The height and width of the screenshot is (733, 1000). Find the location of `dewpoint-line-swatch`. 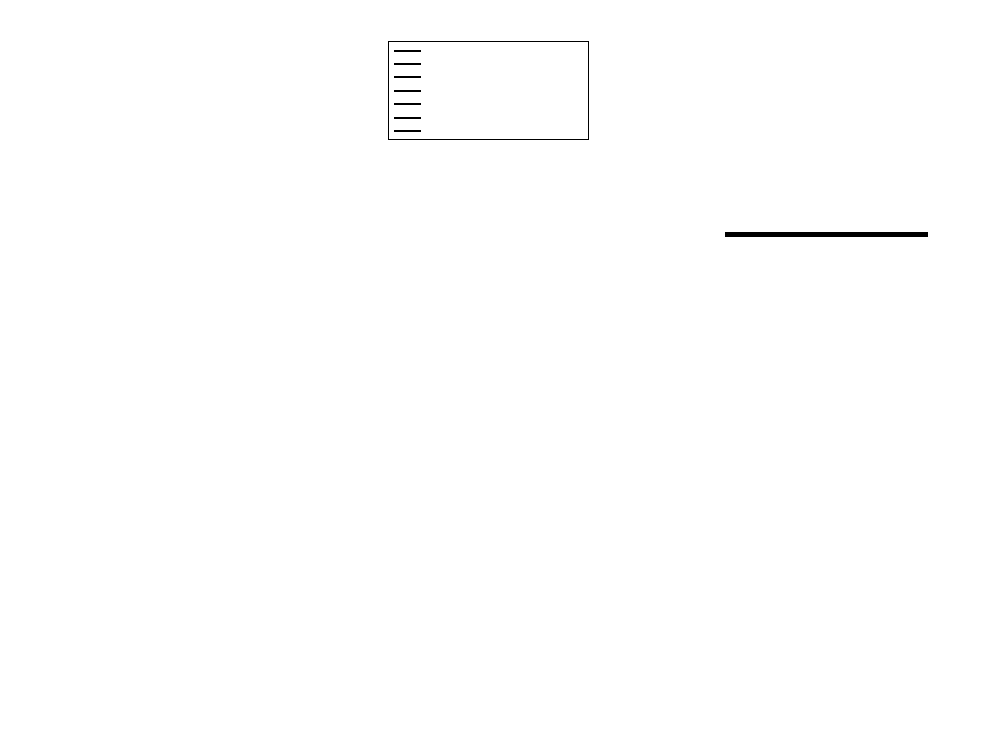

dewpoint-line-swatch is located at coordinates (407, 64).